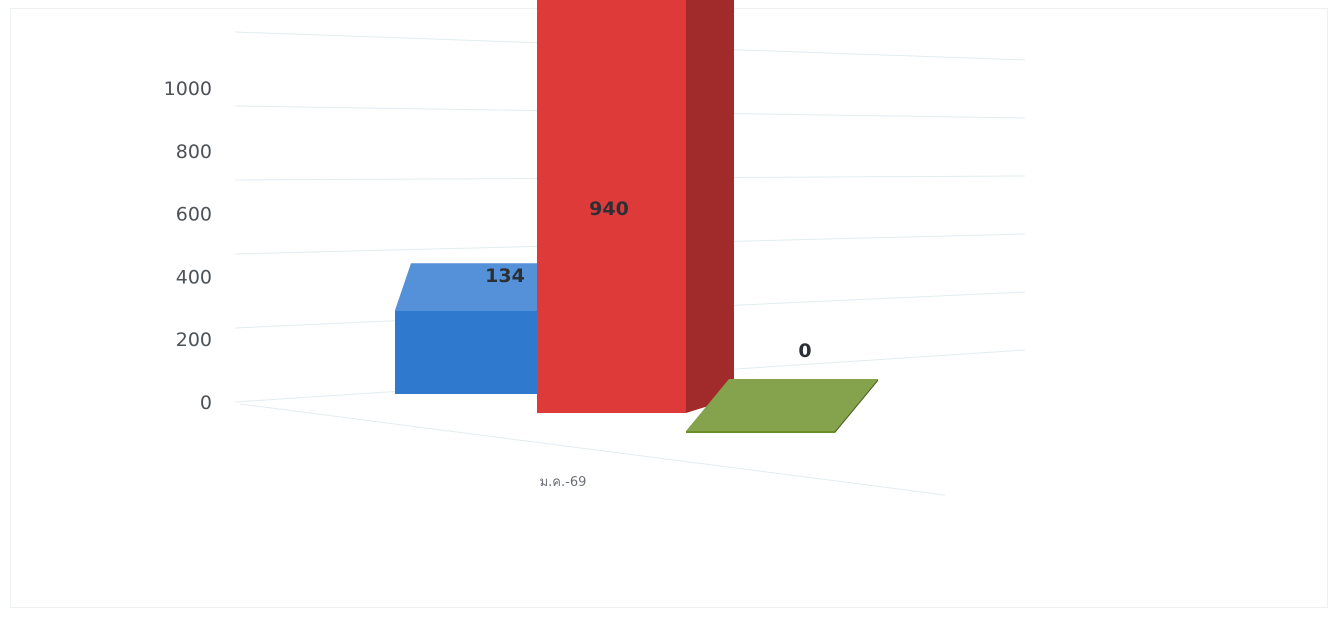  I want to click on y-tick-label: 1000, so click(188, 89).